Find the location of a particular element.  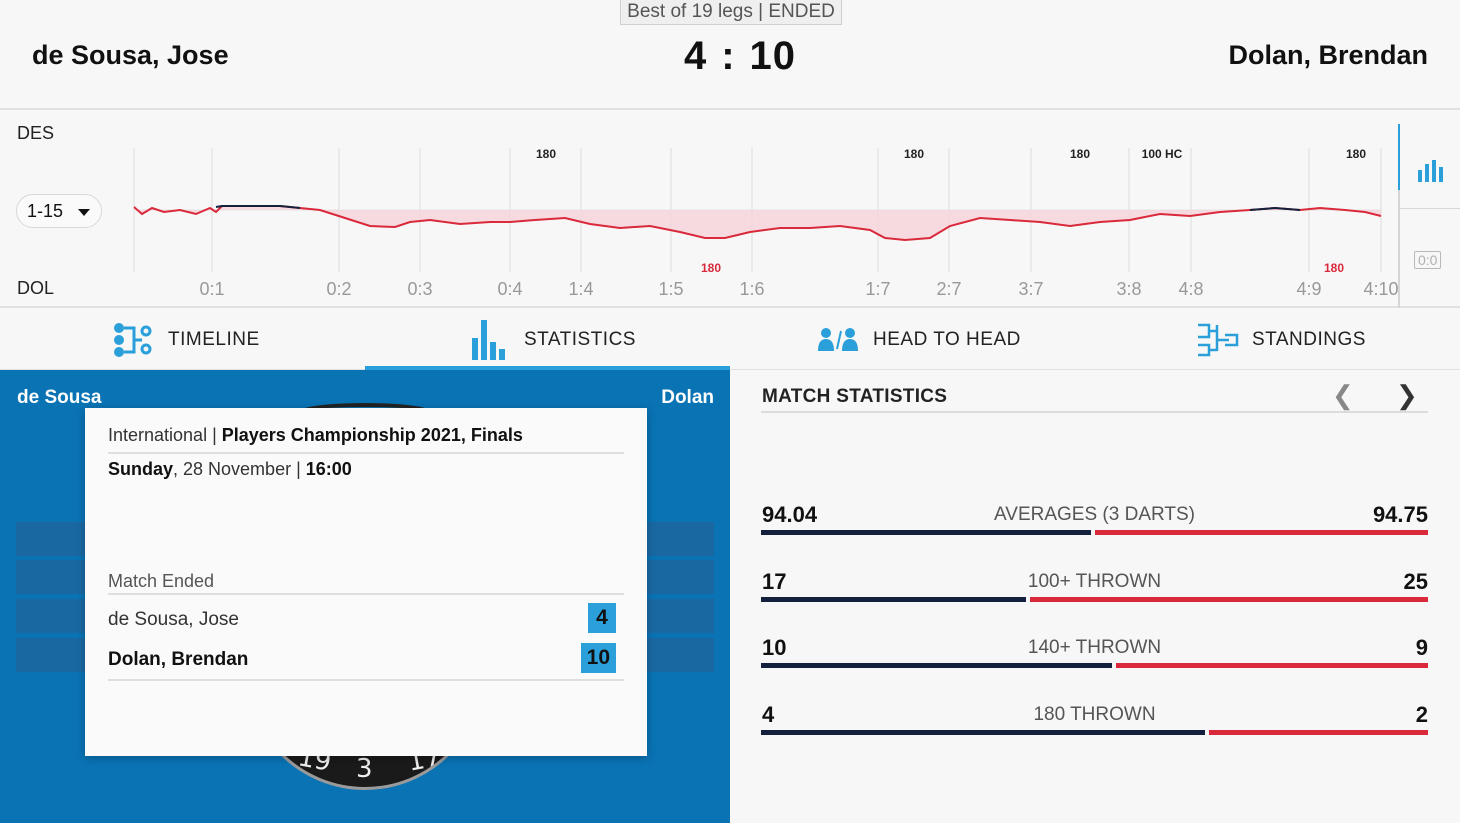

statistics-icon is located at coordinates (488, 340).